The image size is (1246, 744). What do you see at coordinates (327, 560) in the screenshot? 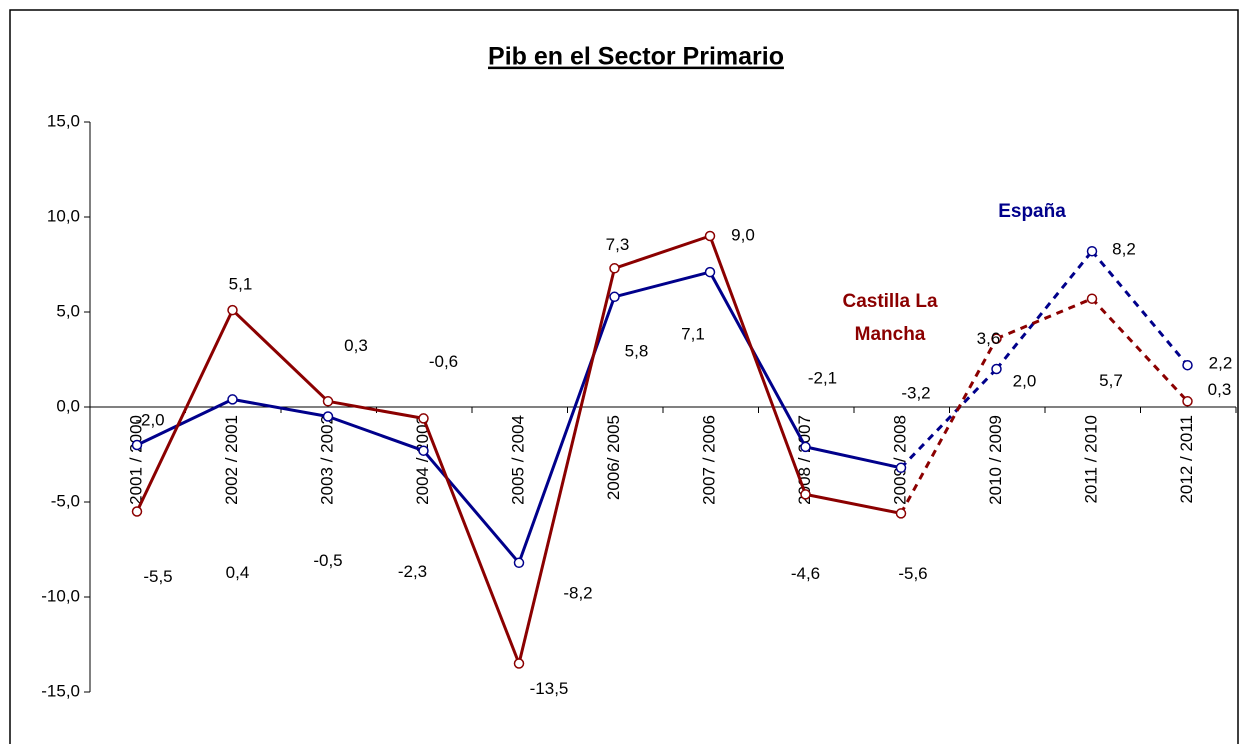
I see `data-label: -0,5` at bounding box center [327, 560].